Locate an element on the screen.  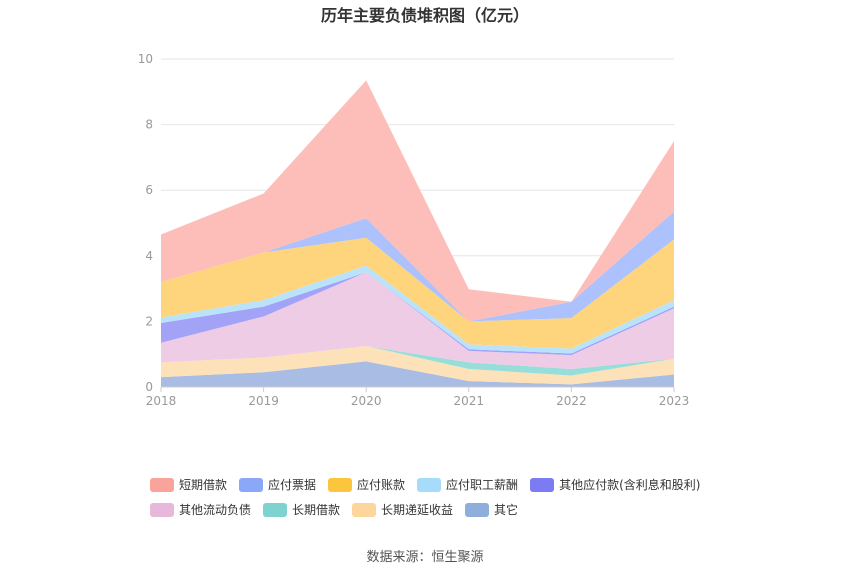
legend-item: 其他应付款(含利息和股利) is located at coordinates (615, 484).